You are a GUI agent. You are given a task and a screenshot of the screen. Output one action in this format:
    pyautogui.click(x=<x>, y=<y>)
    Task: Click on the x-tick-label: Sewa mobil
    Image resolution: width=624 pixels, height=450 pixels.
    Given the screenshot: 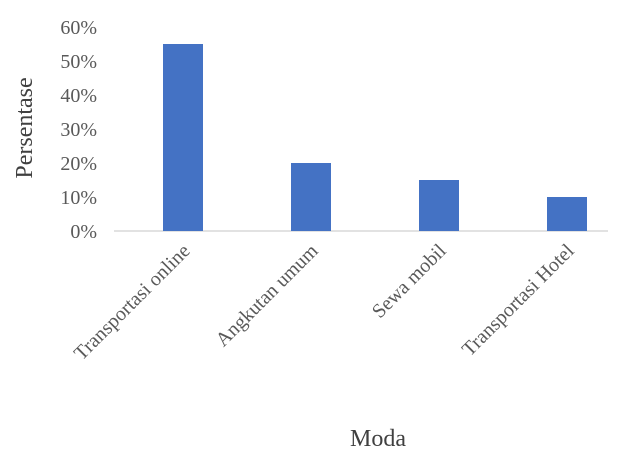 What is the action you would take?
    pyautogui.click(x=409, y=281)
    